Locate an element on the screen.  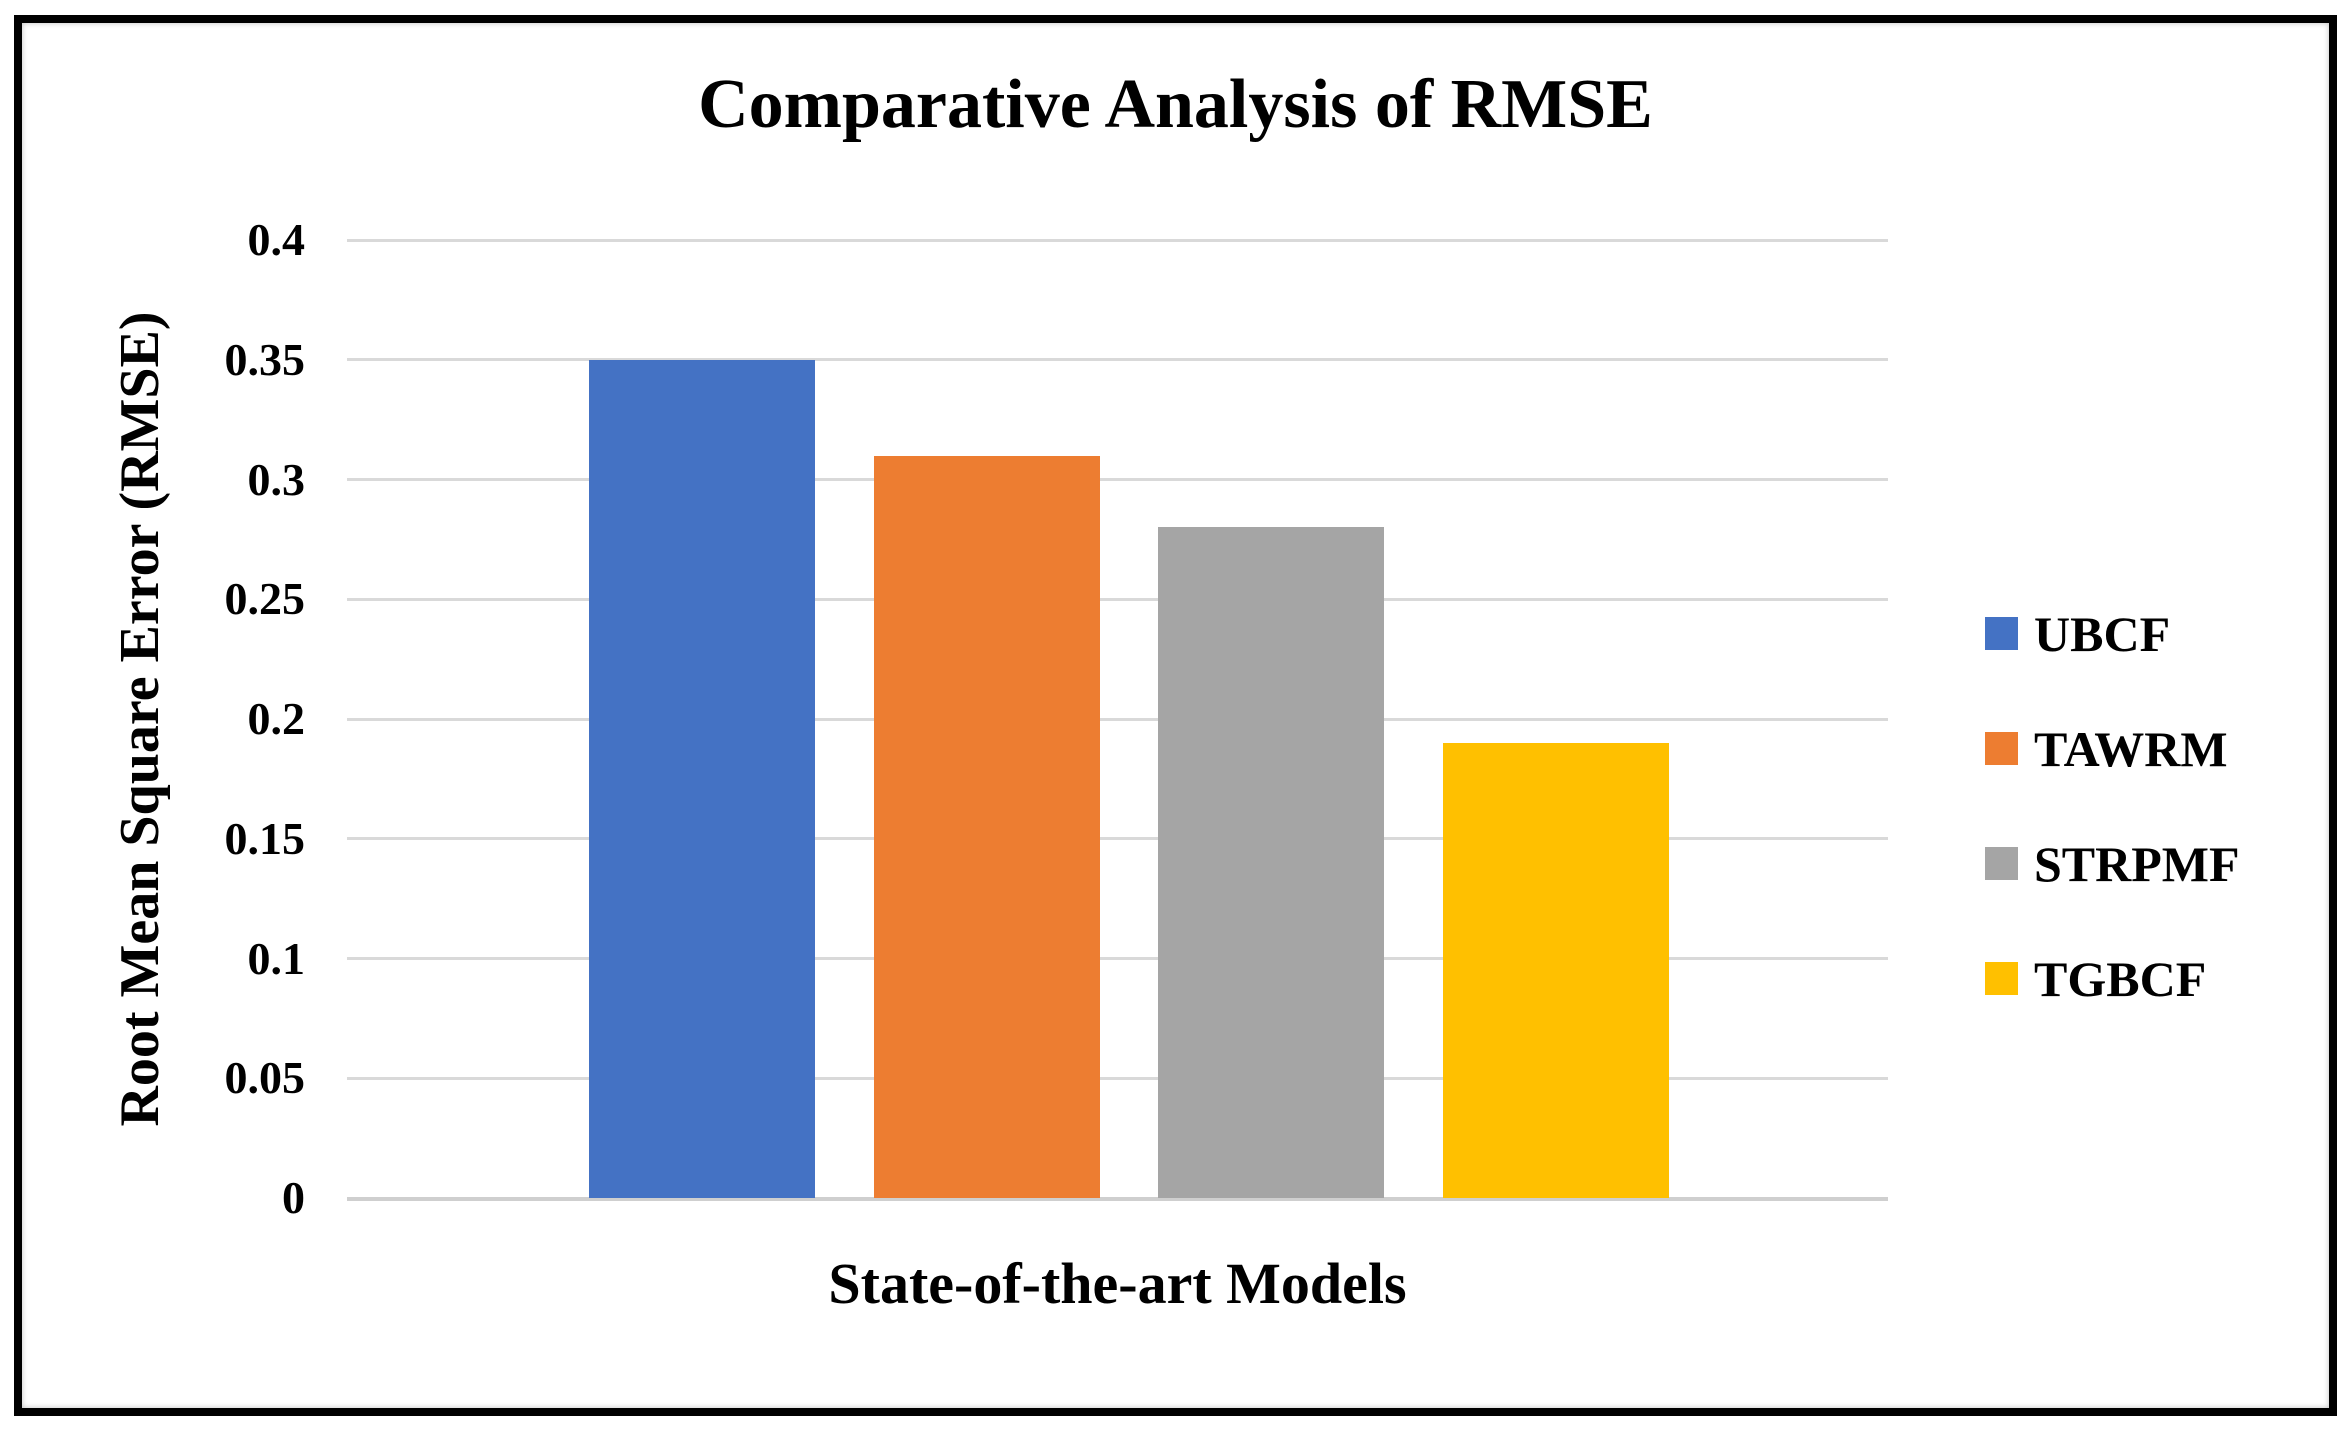
legend-item-strpmf: STRPMF is located at coordinates (2112, 863).